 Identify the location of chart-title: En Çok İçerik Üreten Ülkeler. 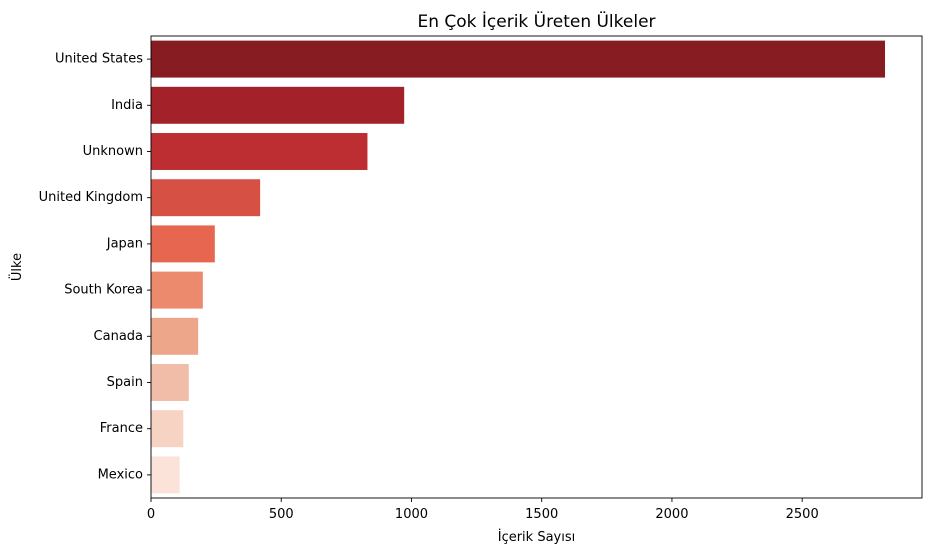
(536, 21).